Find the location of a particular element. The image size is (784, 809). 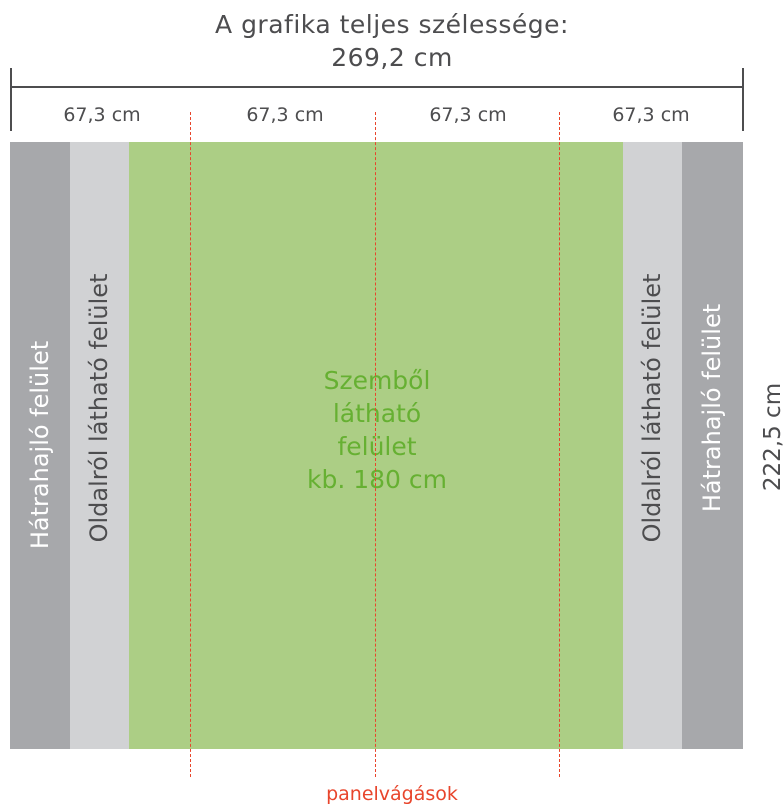

segment-width-label-2: 67,3 cm is located at coordinates (285, 115).